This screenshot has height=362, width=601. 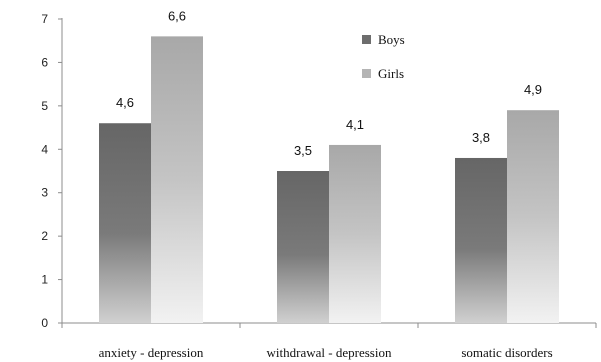 I want to click on data-label: 4,6, so click(x=125, y=102).